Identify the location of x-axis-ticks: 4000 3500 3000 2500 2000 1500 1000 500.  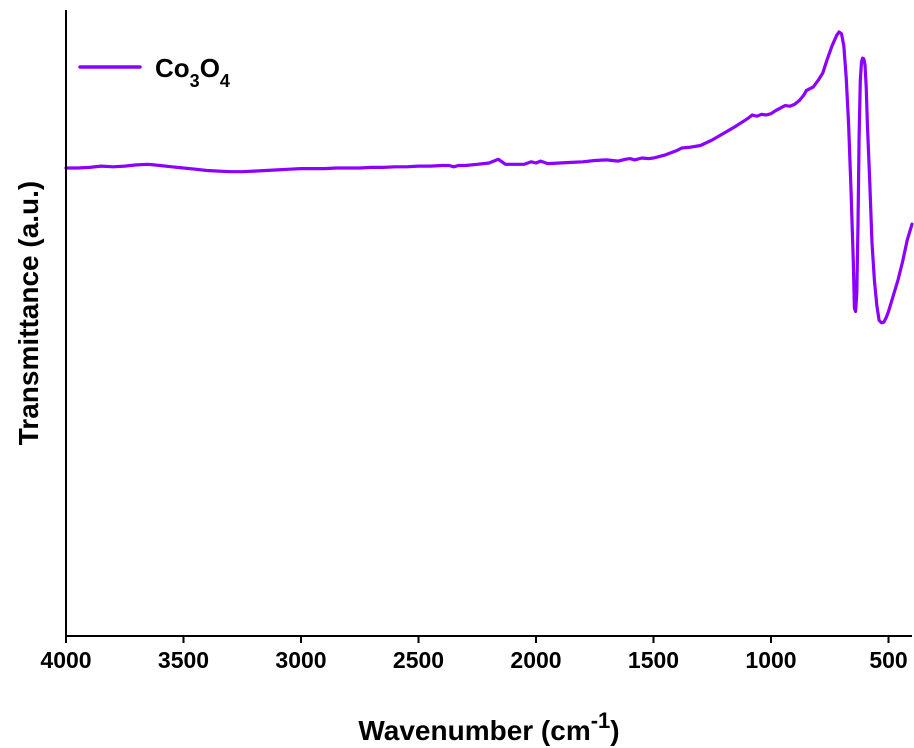
(474, 654).